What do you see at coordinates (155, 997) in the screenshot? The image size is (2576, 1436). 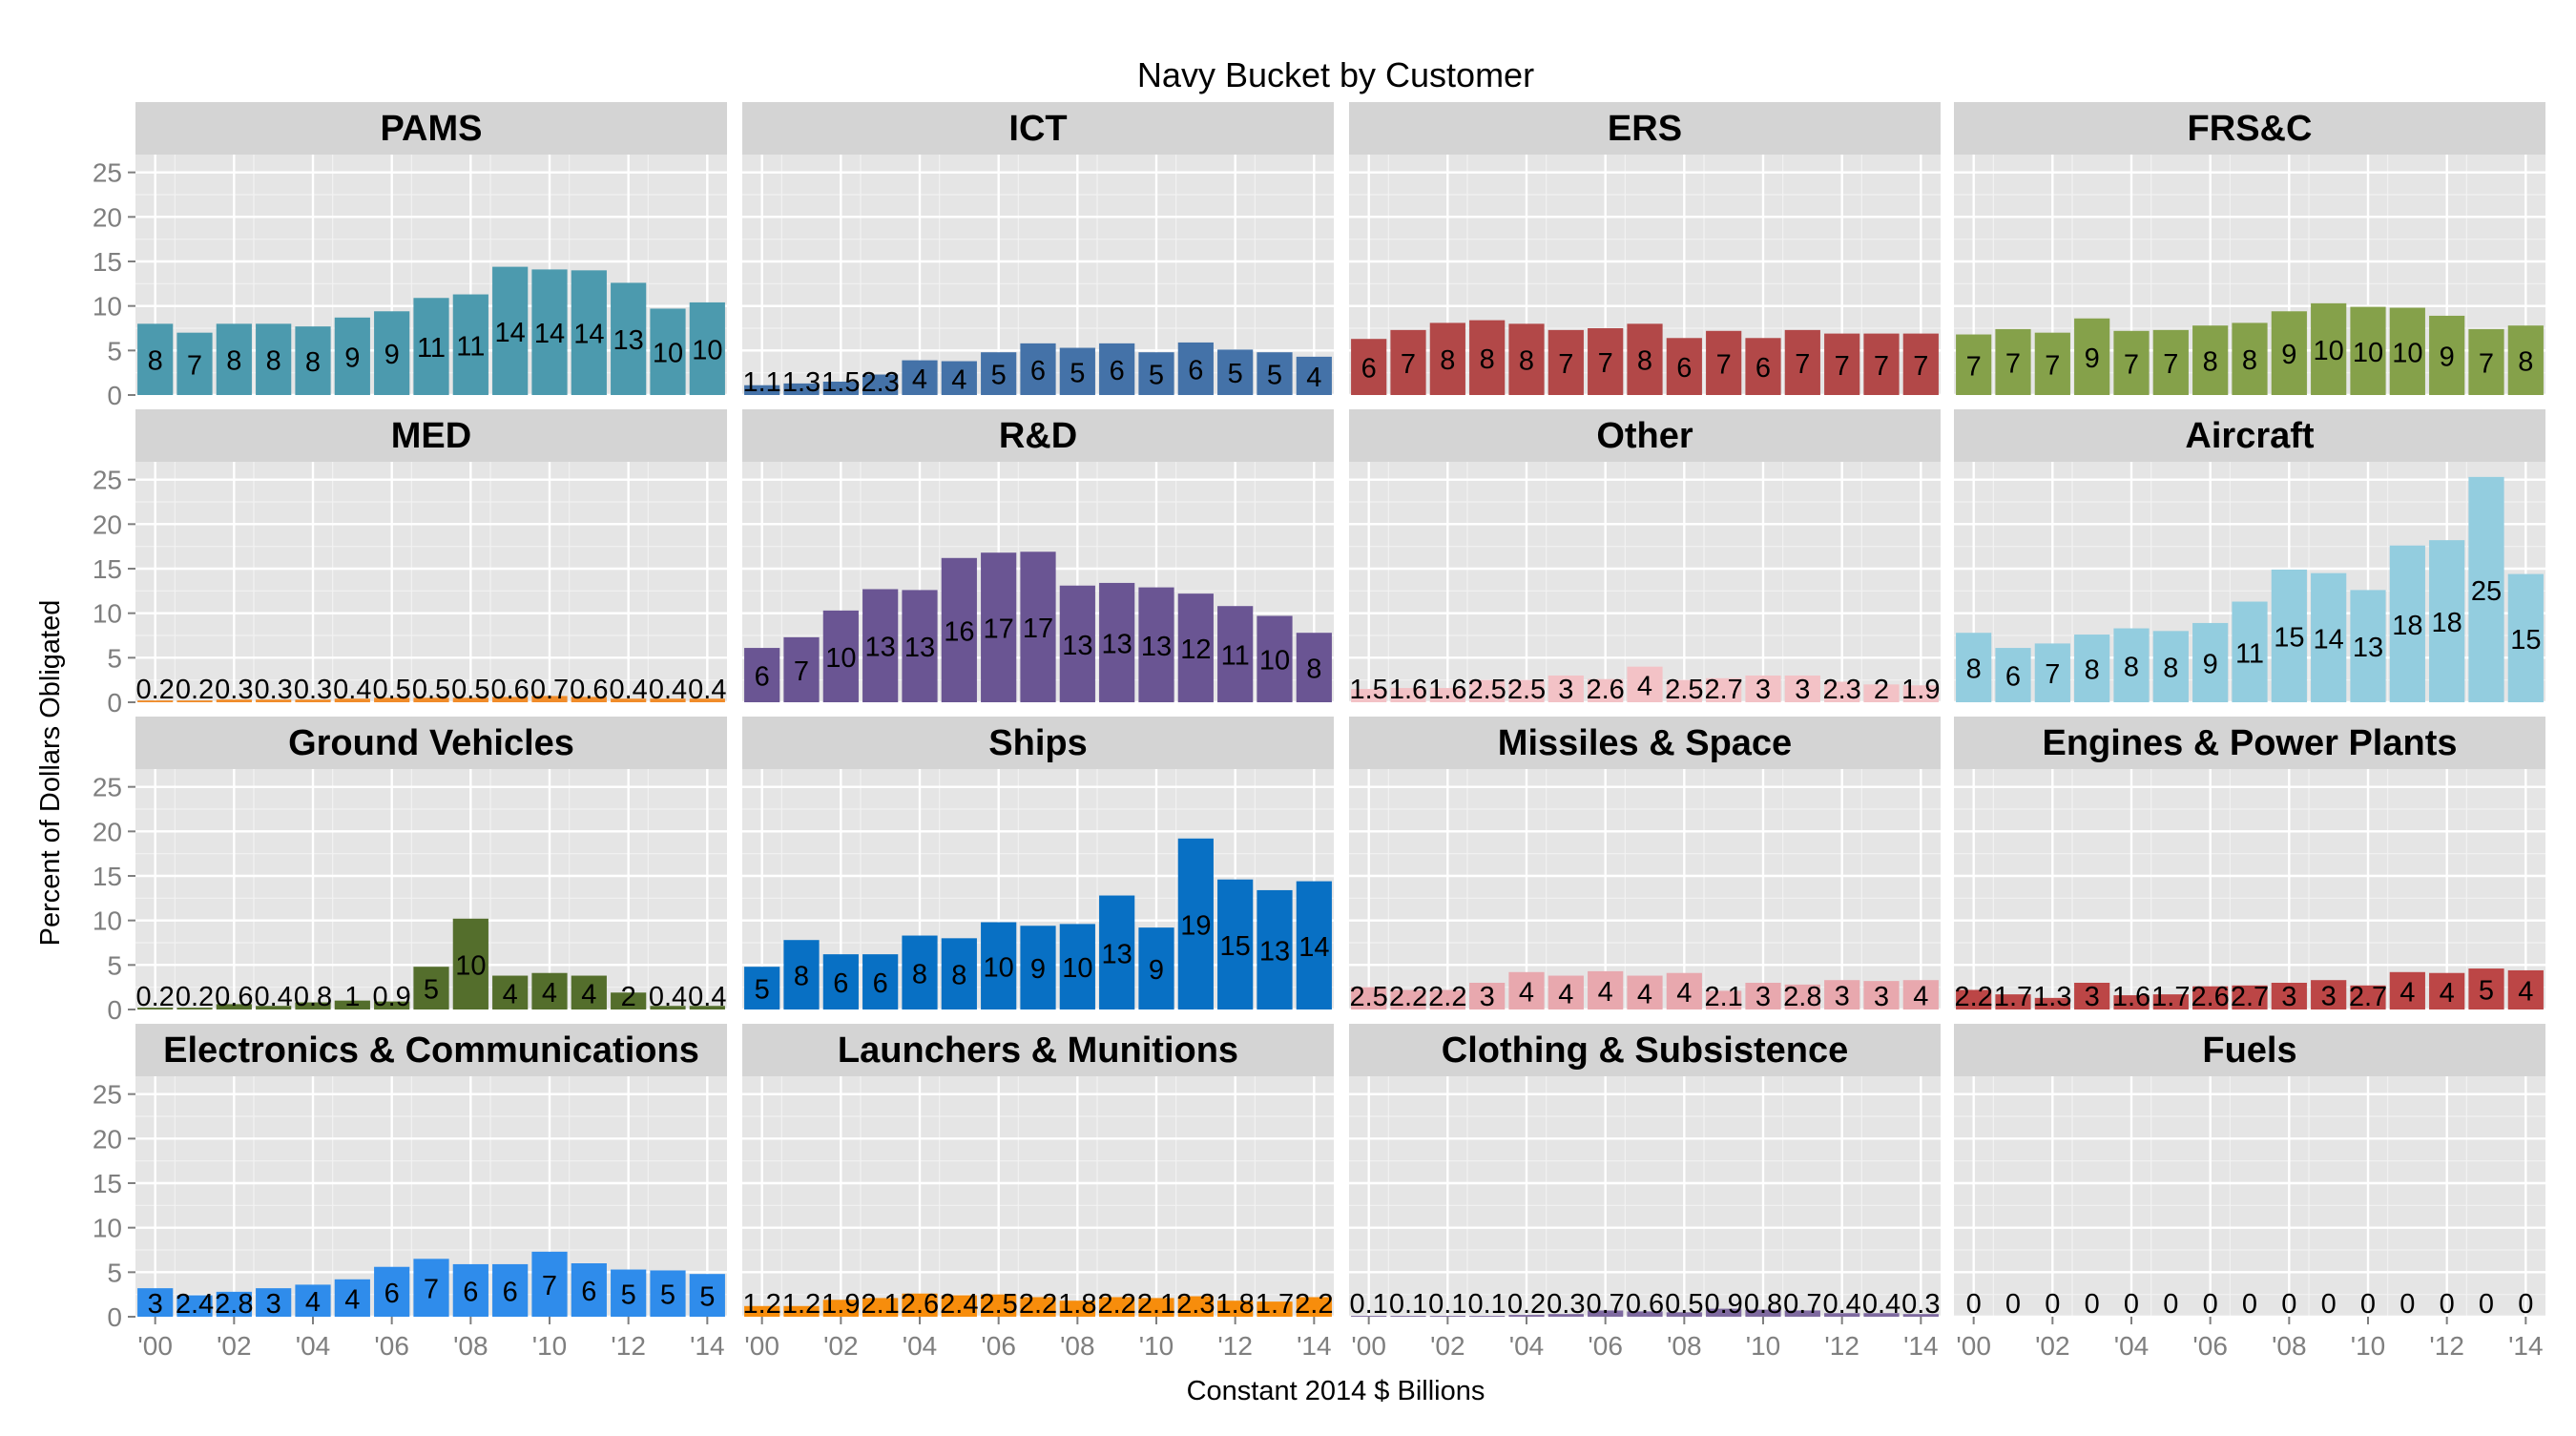 I see `data-label: 0.2` at bounding box center [155, 997].